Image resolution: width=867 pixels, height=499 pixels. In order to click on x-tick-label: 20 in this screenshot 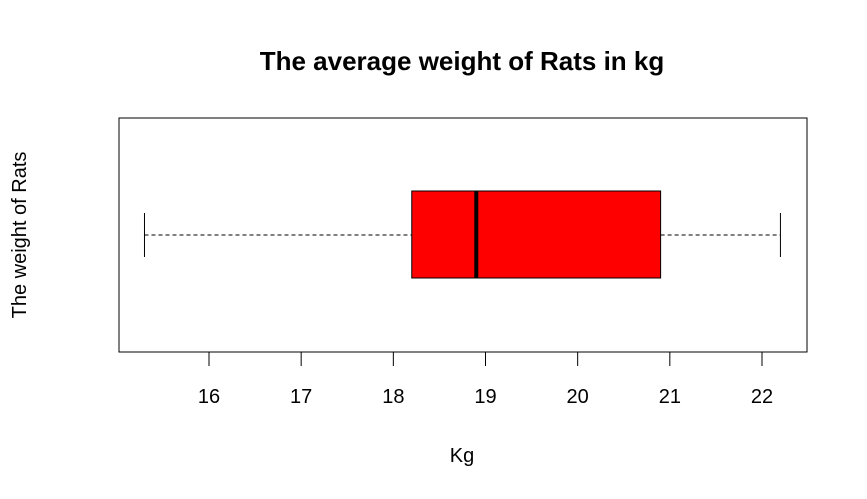, I will do `click(578, 397)`.